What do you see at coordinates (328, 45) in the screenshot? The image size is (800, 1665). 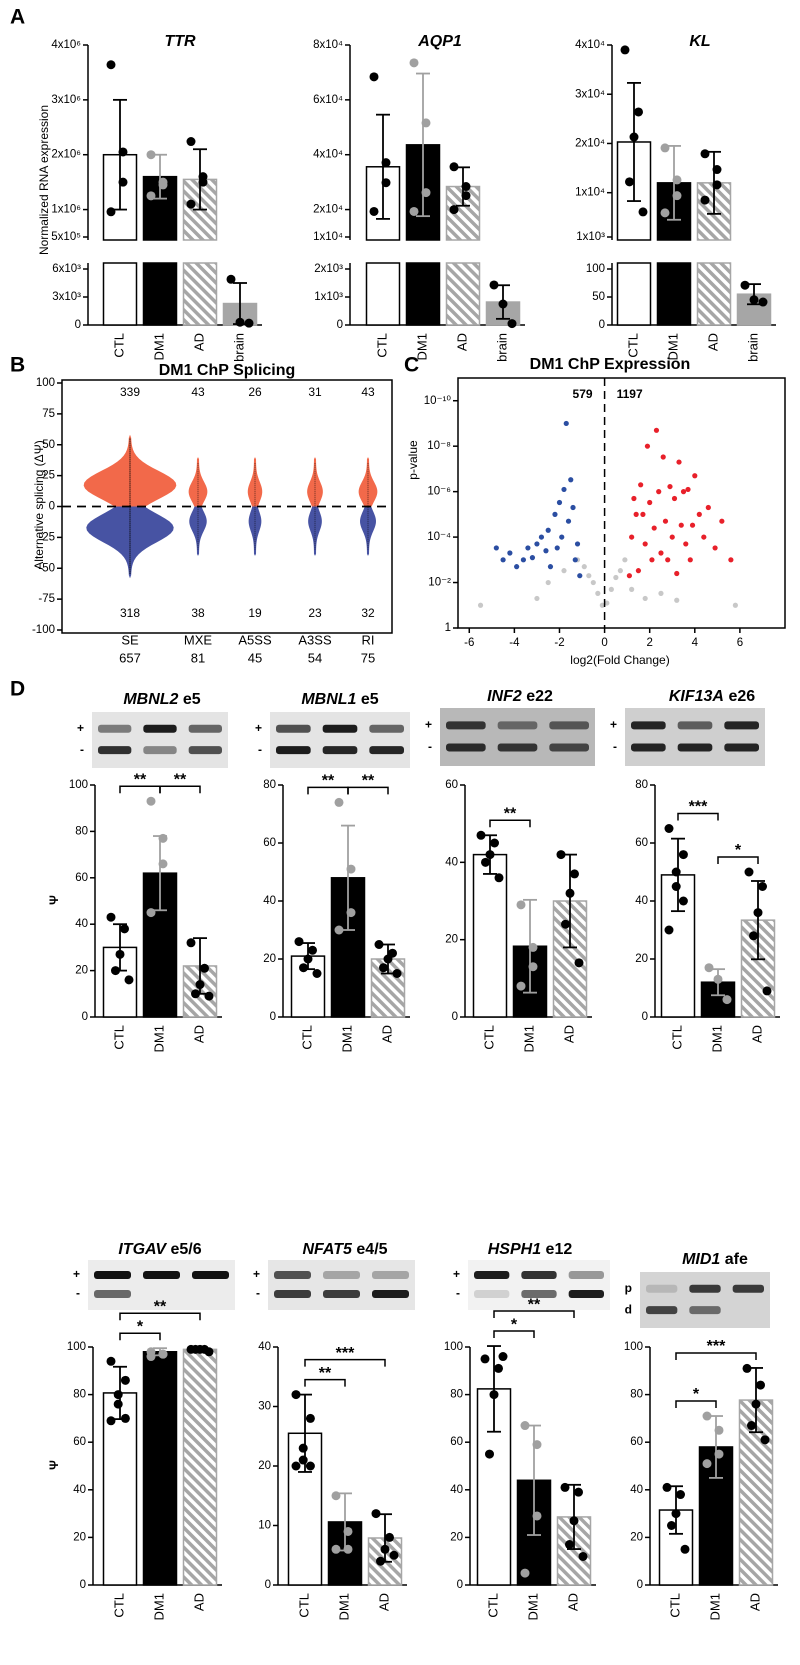 I see `y-tick-label: 8x10⁴` at bounding box center [328, 45].